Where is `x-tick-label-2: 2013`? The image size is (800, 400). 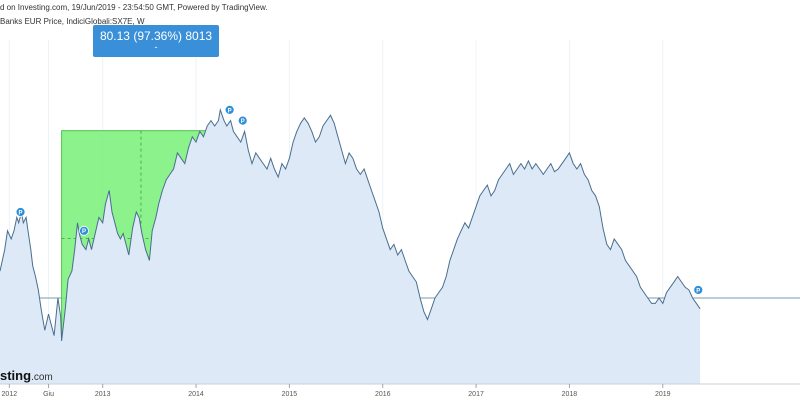 x-tick-label-2: 2013 is located at coordinates (103, 394).